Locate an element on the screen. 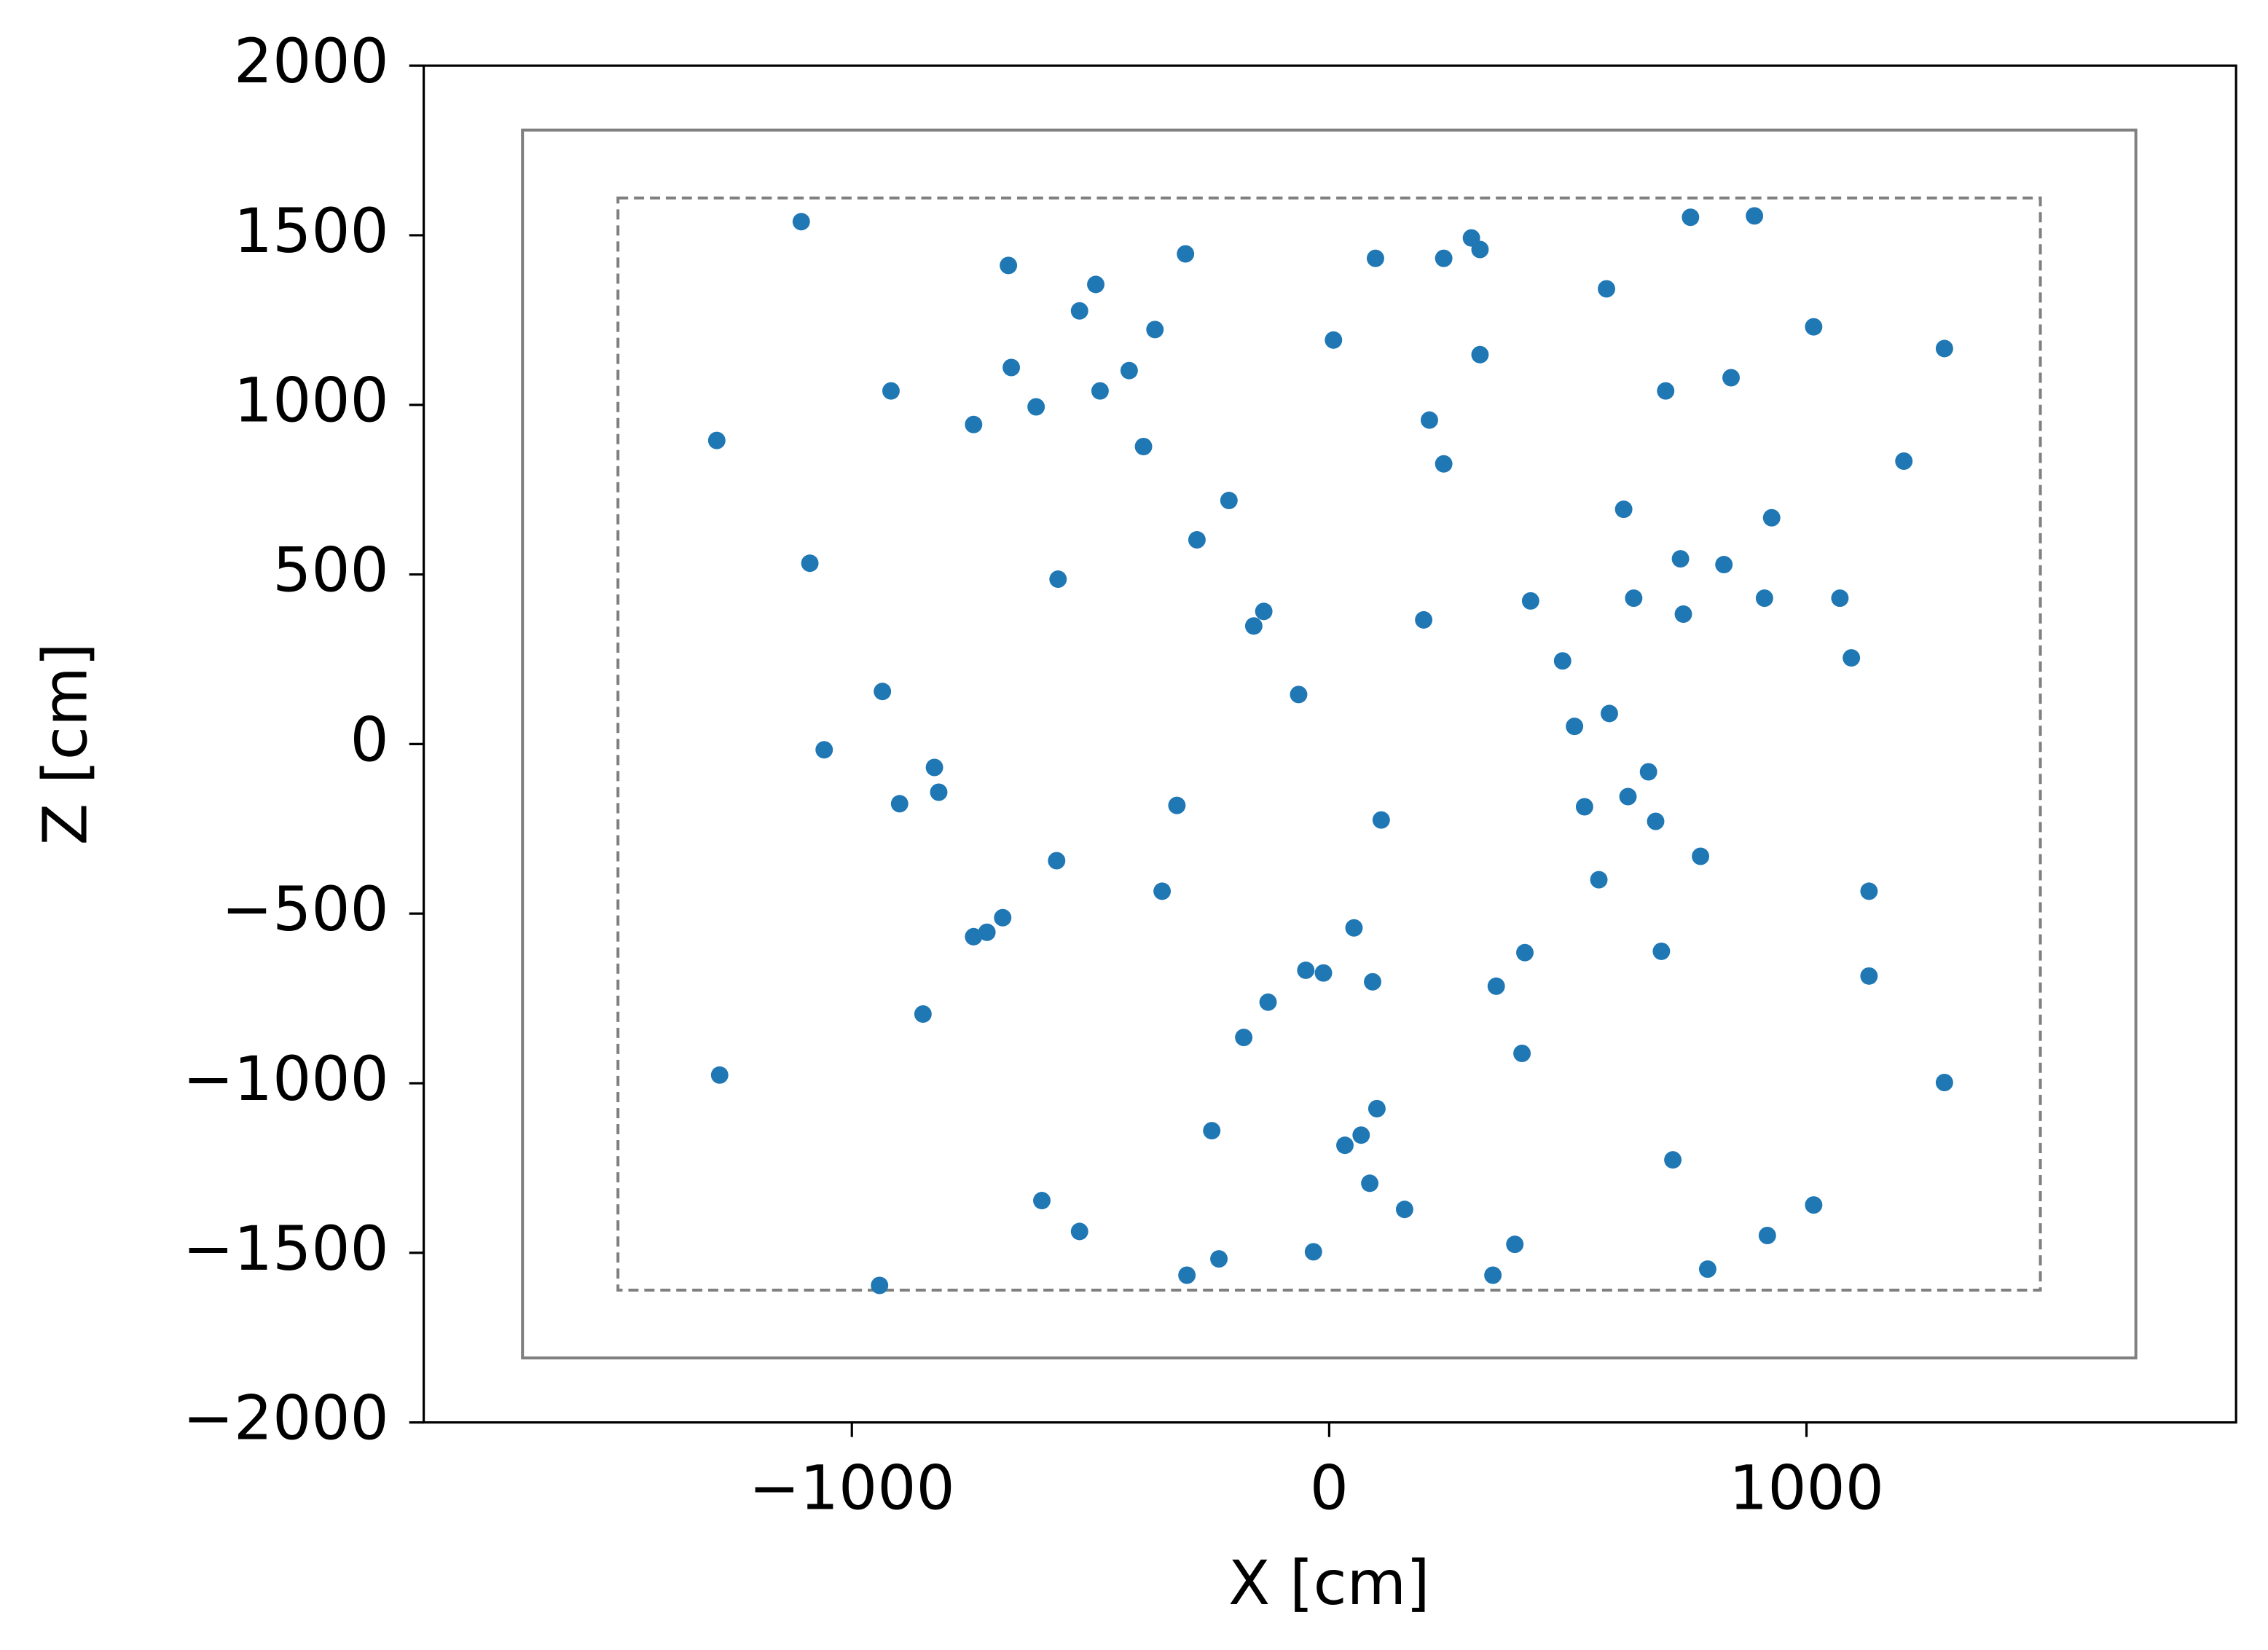  y-tick-label: 500 is located at coordinates (330, 569).